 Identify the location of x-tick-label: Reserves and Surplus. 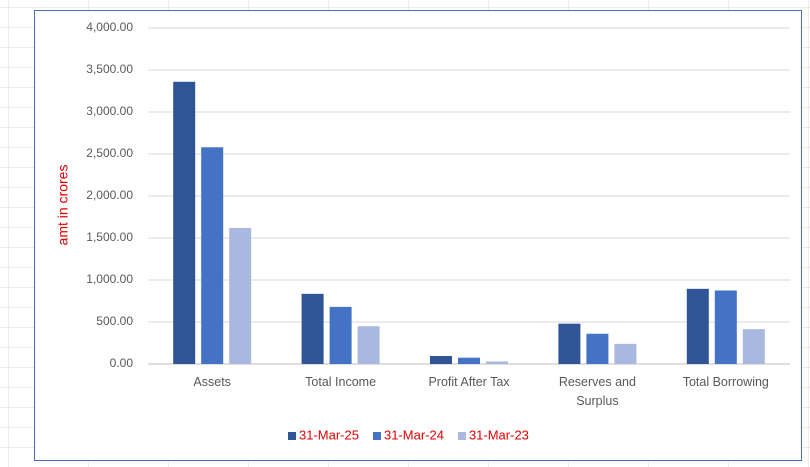
(597, 391).